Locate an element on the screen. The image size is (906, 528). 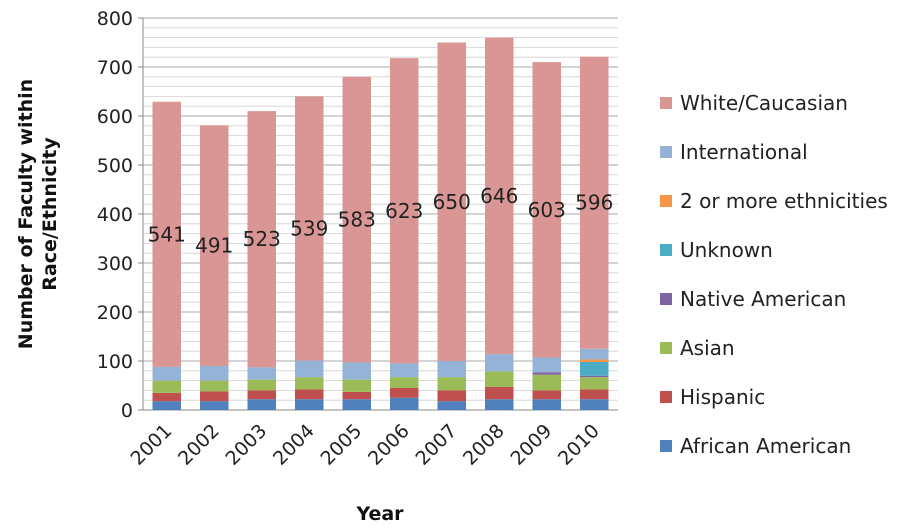
x-axis-title: Year is located at coordinates (379, 514).